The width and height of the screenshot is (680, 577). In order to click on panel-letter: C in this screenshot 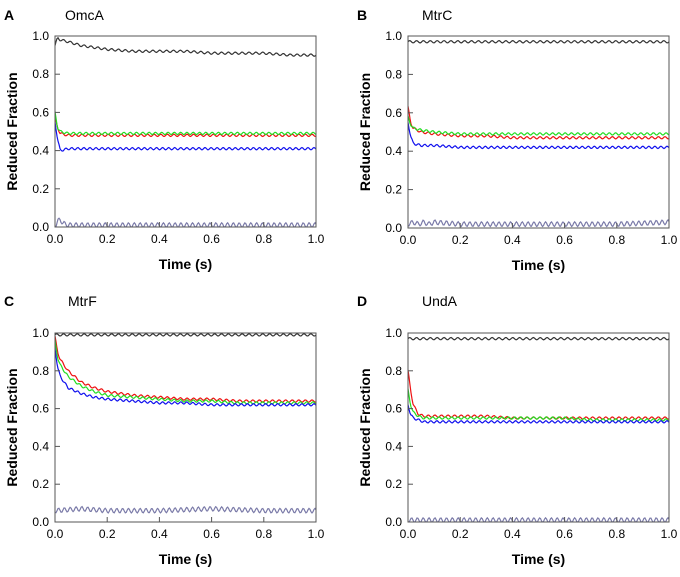, I will do `click(9, 301)`.